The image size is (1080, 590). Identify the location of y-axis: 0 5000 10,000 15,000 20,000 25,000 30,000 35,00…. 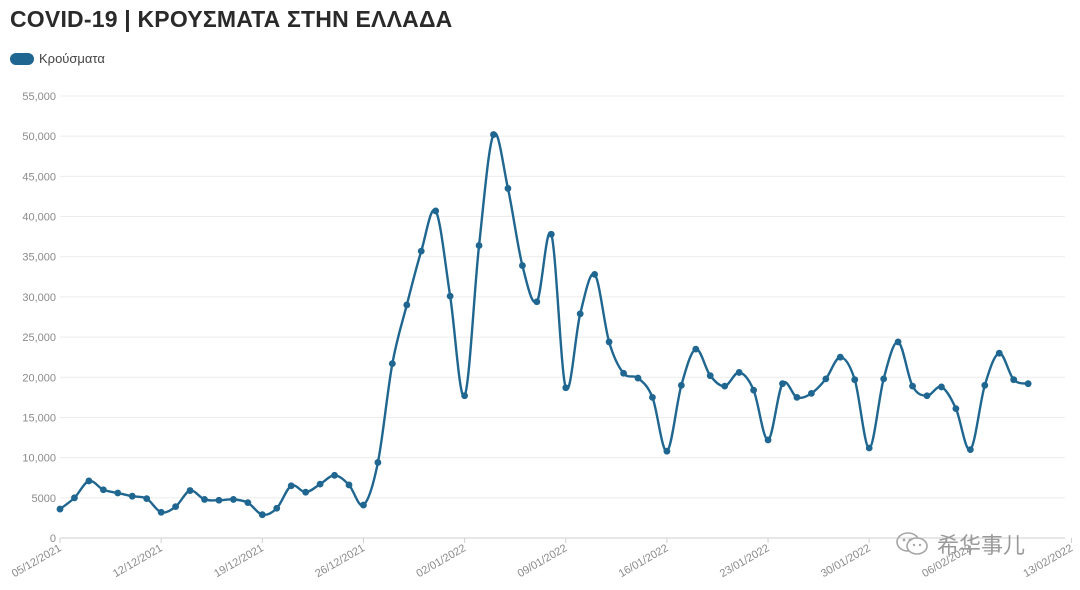
(39, 318).